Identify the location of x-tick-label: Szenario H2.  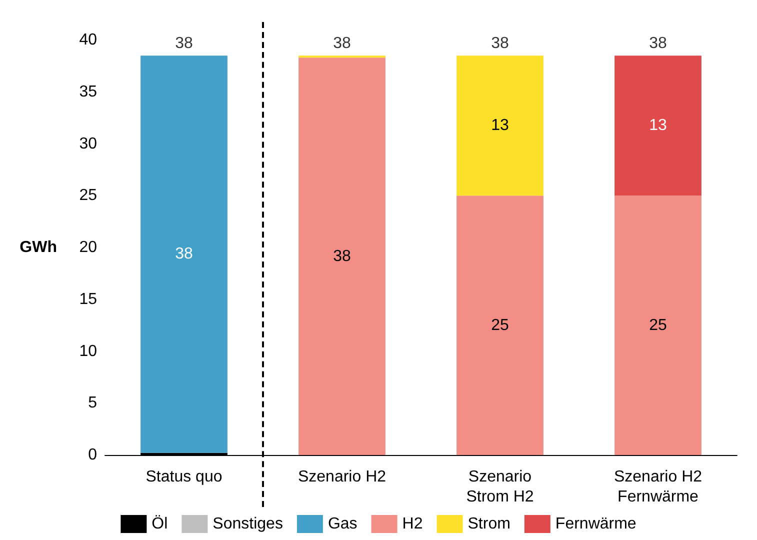
(342, 477).